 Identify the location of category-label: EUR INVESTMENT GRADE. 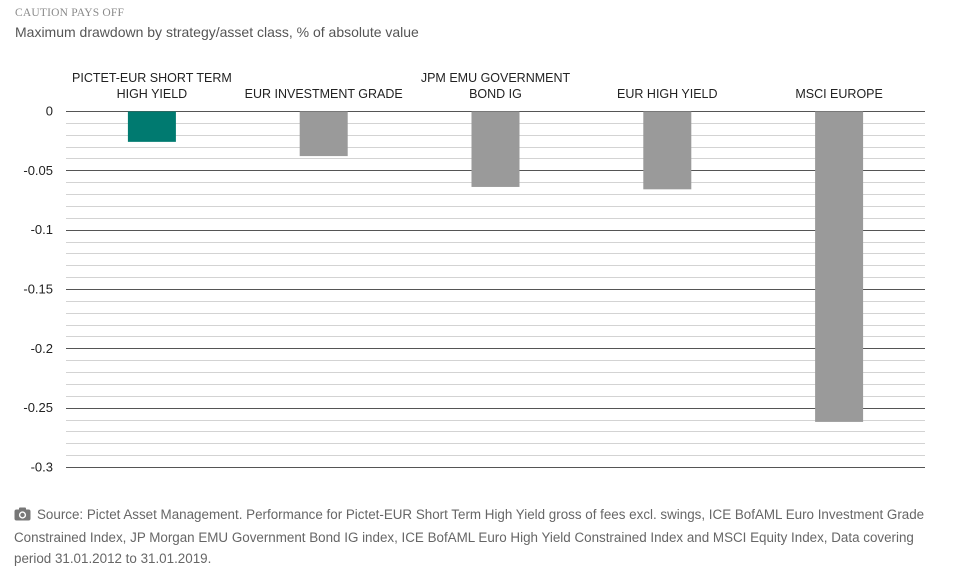
(324, 94).